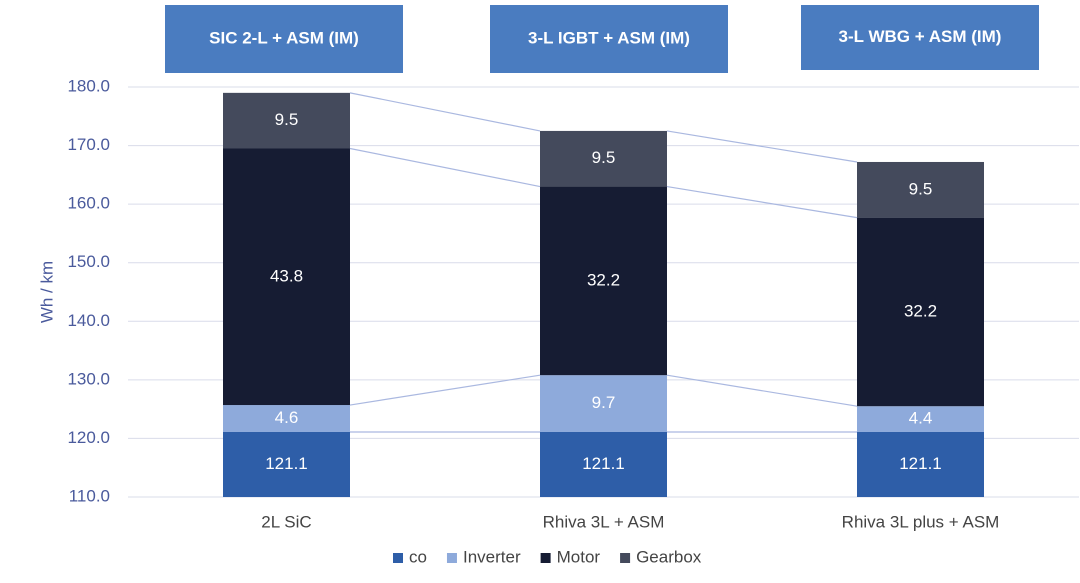 The image size is (1080, 583). I want to click on header-text: SIC 2-L + ASM (IM), so click(284, 37).